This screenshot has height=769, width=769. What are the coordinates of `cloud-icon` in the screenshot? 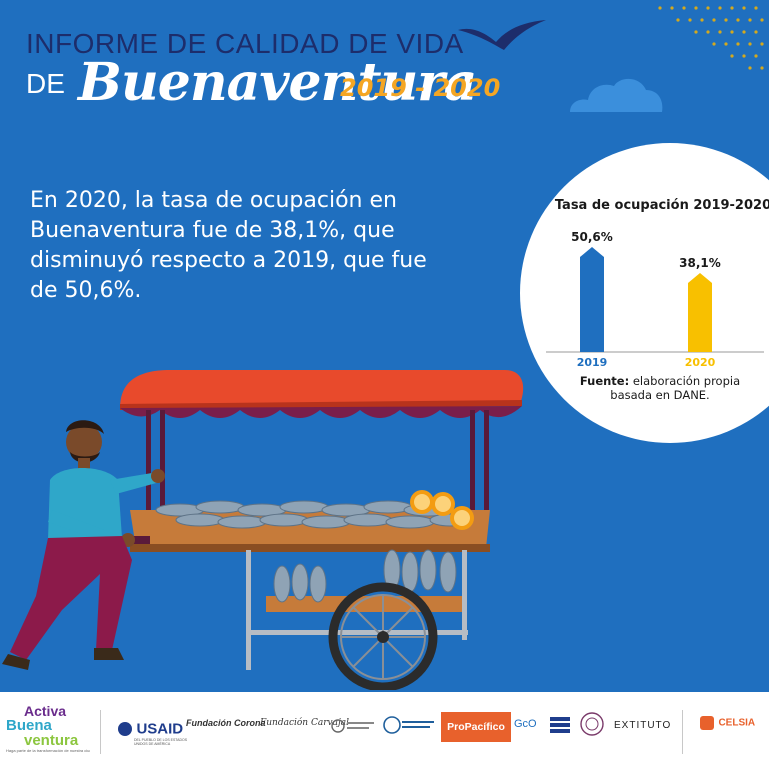 It's located at (616, 95).